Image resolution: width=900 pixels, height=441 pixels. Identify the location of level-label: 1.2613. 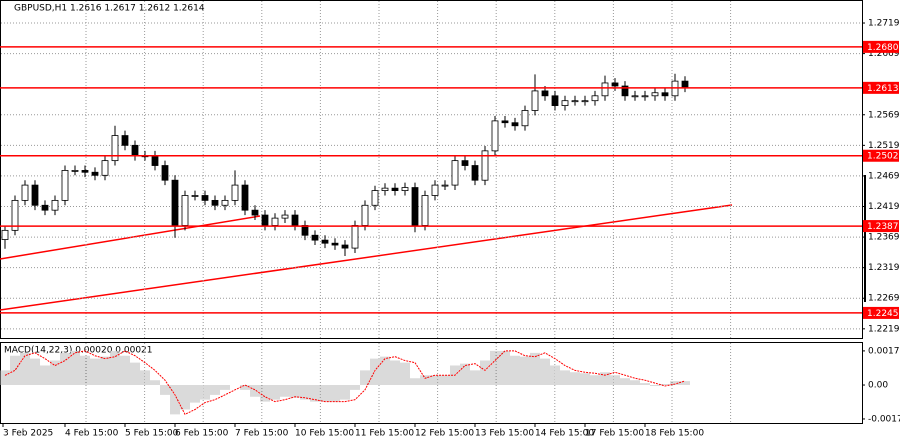
(883, 89).